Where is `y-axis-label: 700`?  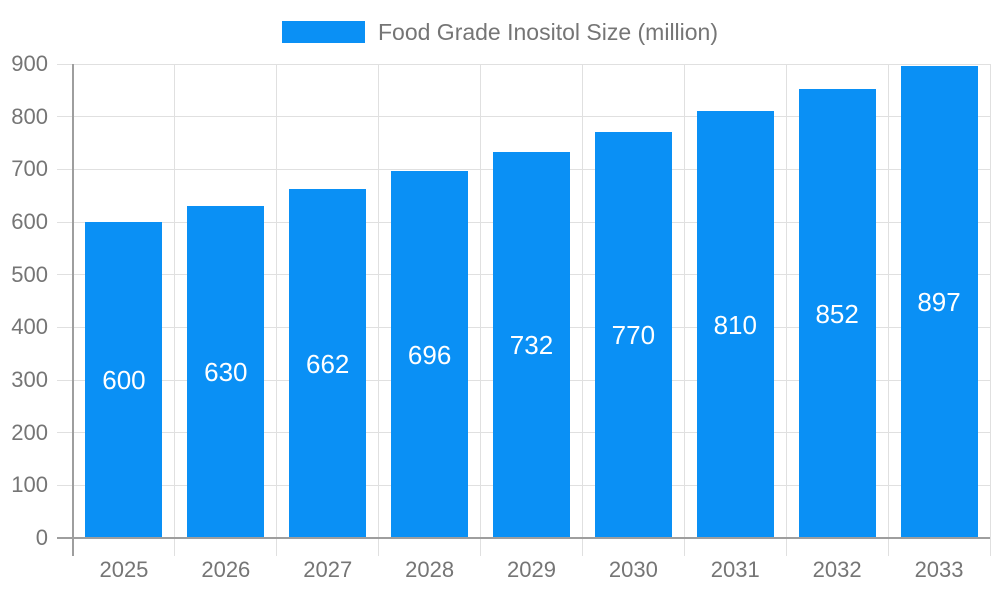
y-axis-label: 700 is located at coordinates (29, 169).